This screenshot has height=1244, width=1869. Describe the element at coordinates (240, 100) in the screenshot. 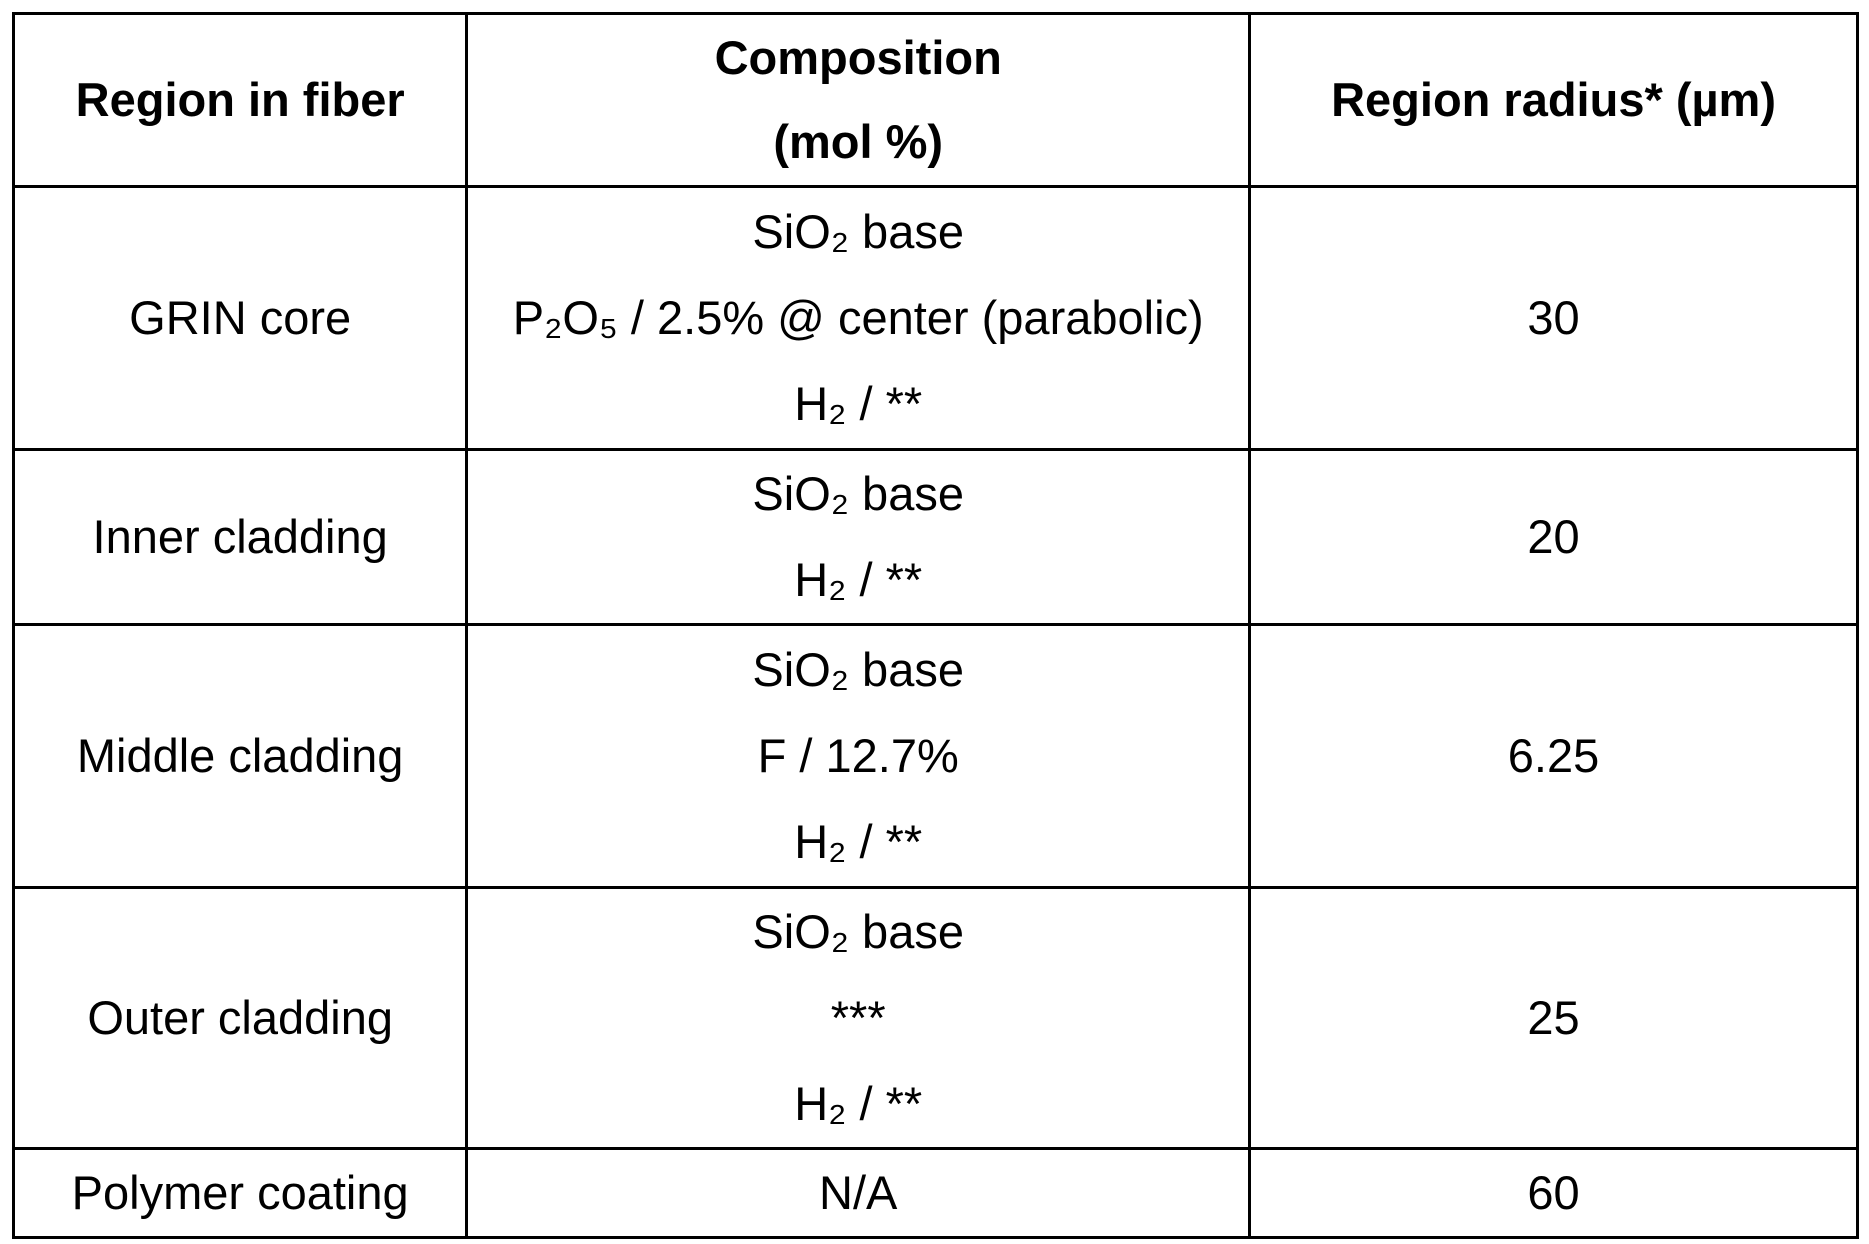

I see `header-region: Region in fiber` at that location.